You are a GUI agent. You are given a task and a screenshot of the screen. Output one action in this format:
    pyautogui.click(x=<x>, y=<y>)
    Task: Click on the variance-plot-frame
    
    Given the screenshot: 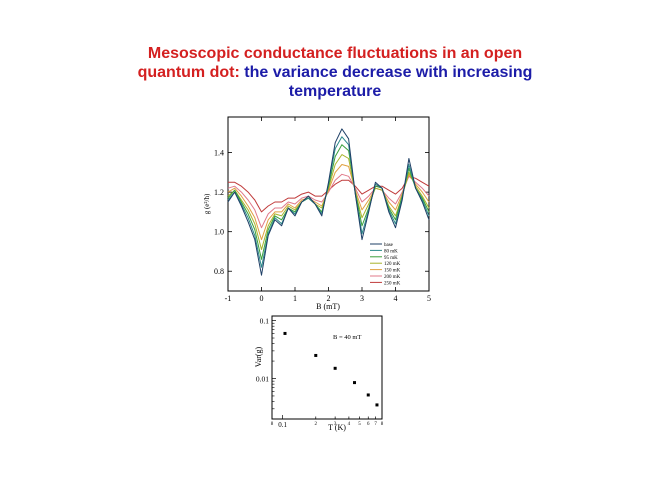 What is the action you would take?
    pyautogui.click(x=327, y=367)
    